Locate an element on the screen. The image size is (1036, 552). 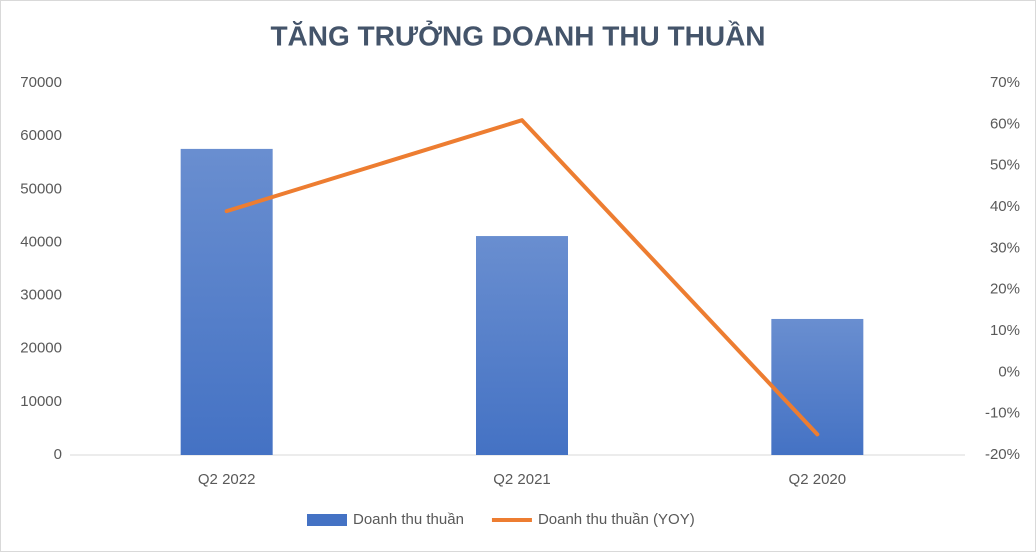
legend-swatch is located at coordinates (327, 520).